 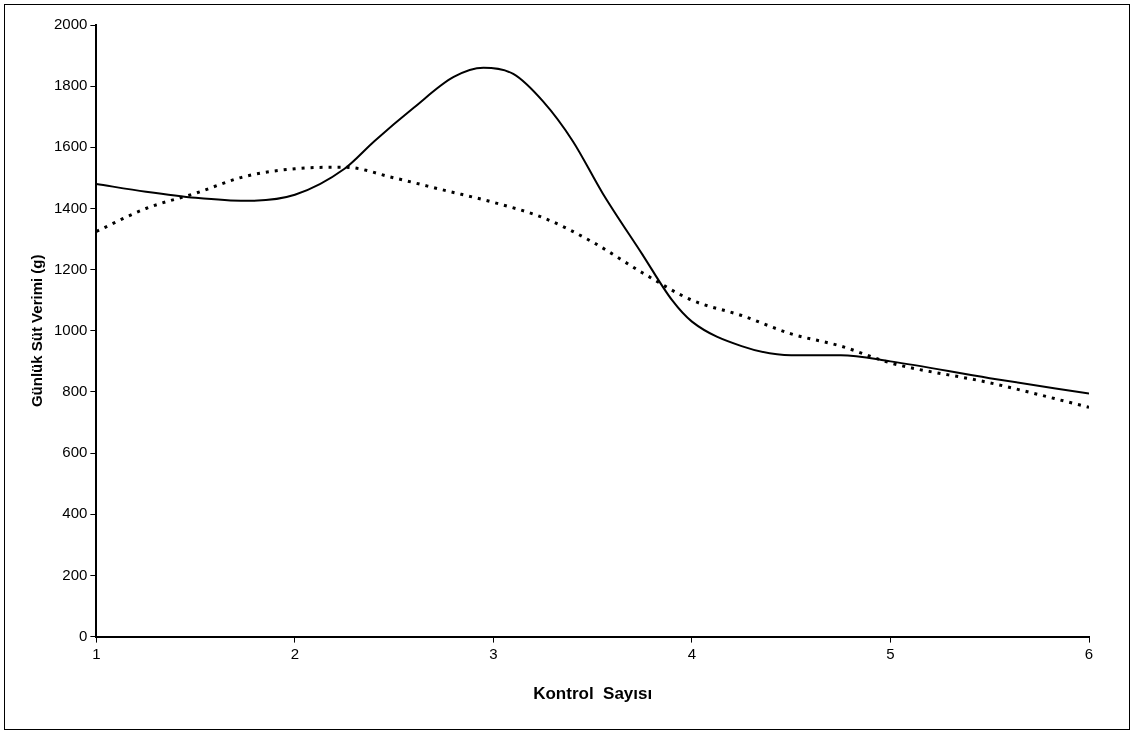 I want to click on y-tick-label: 800, so click(x=75, y=391).